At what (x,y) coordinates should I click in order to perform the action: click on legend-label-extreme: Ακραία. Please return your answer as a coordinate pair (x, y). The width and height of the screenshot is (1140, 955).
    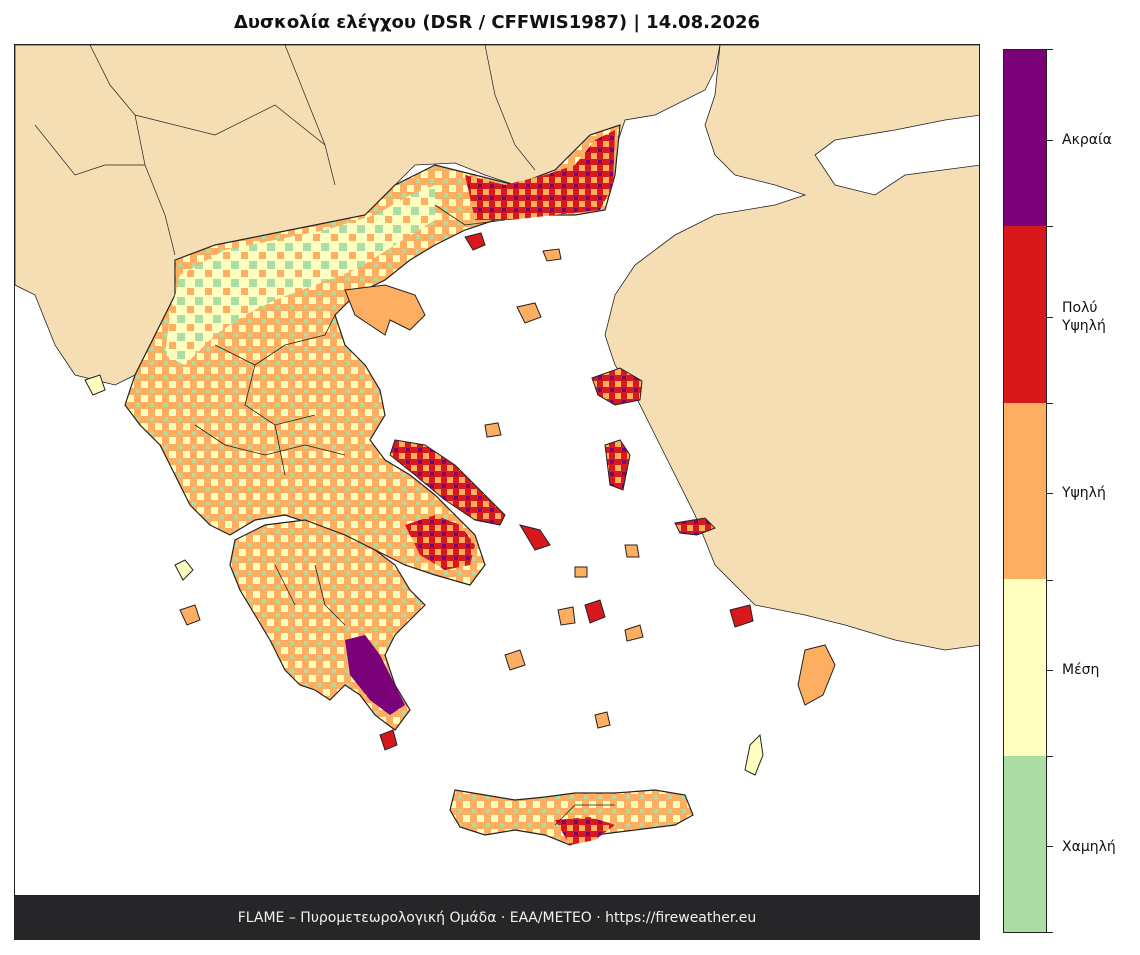
    Looking at the image, I should click on (1087, 140).